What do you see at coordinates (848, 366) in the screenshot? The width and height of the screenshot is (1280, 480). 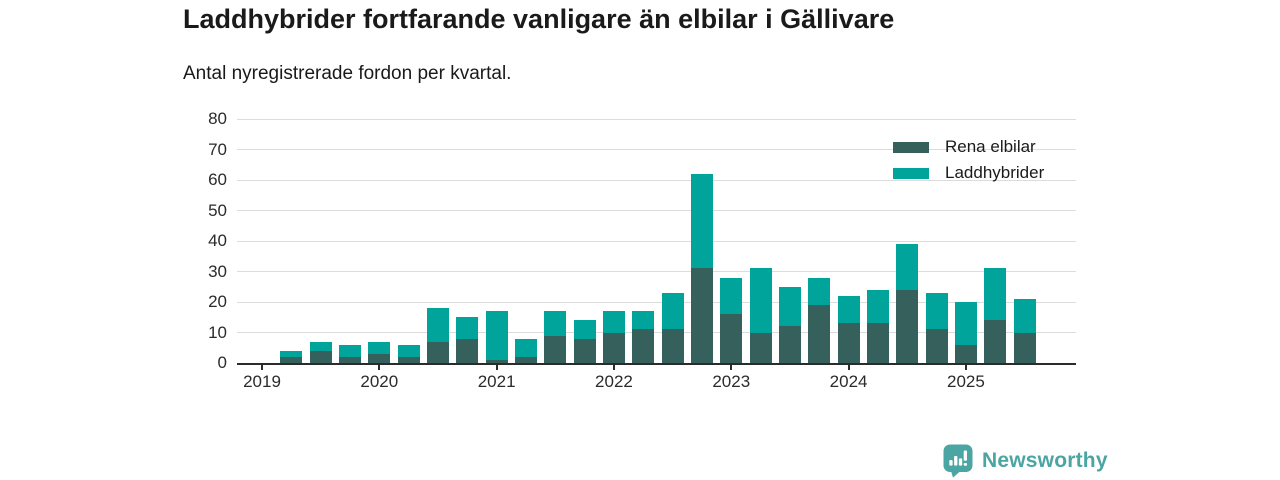 I see `x-tick-2024` at bounding box center [848, 366].